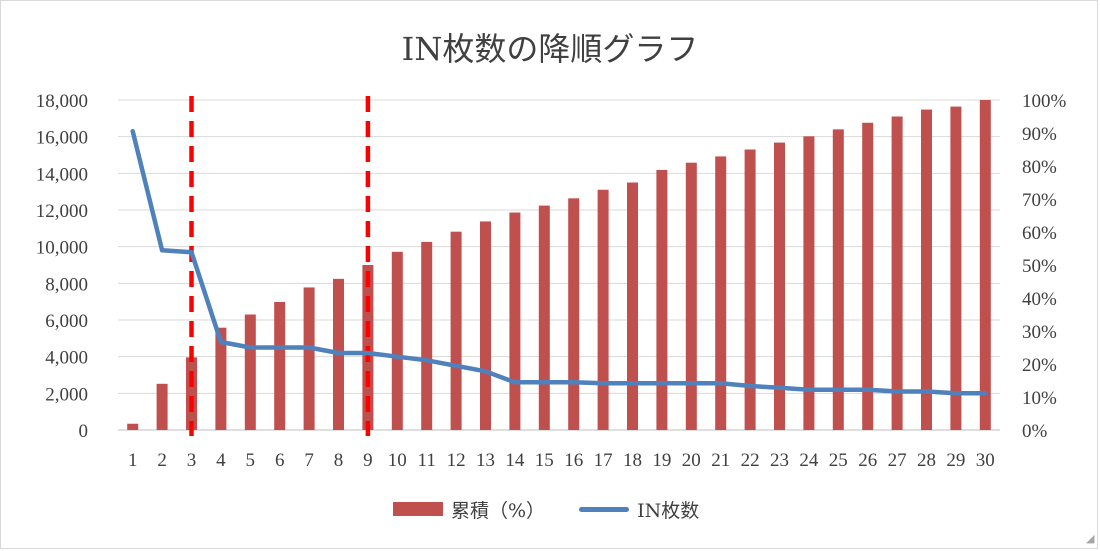  I want to click on x-tick-label: 17, so click(603, 460).